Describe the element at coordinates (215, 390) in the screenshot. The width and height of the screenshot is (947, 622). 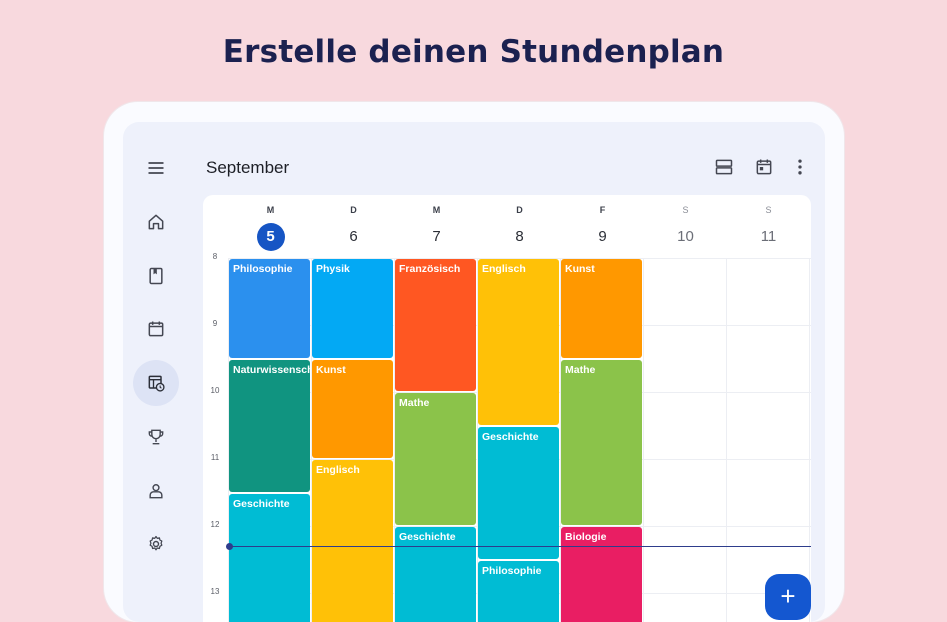
I see `hour-label: 10` at that location.